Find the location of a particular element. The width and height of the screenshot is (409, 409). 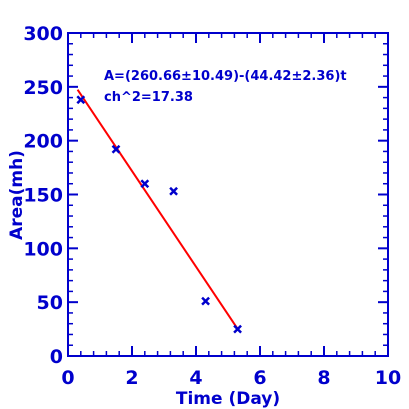

x-tick-label: 0 is located at coordinates (67, 378).